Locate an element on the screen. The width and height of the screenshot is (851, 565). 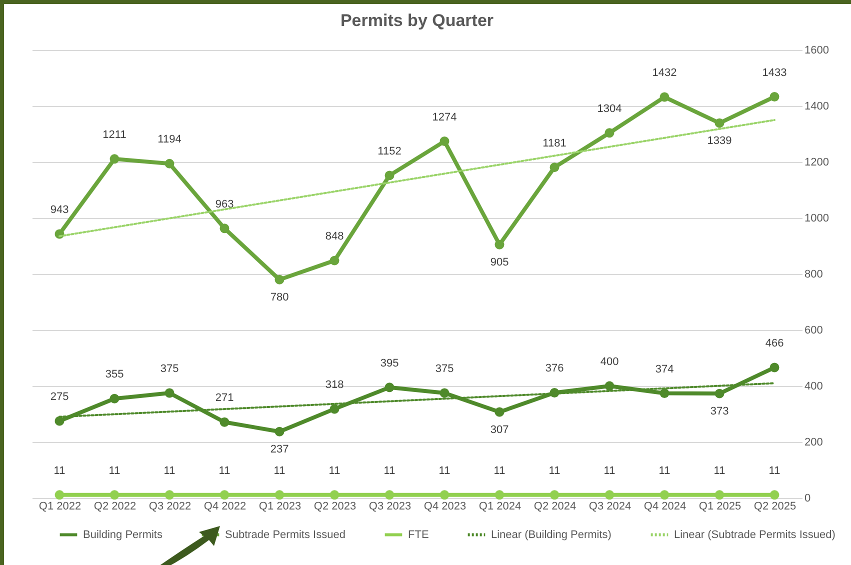
chart-title: Permits by Quarter is located at coordinates (417, 20).